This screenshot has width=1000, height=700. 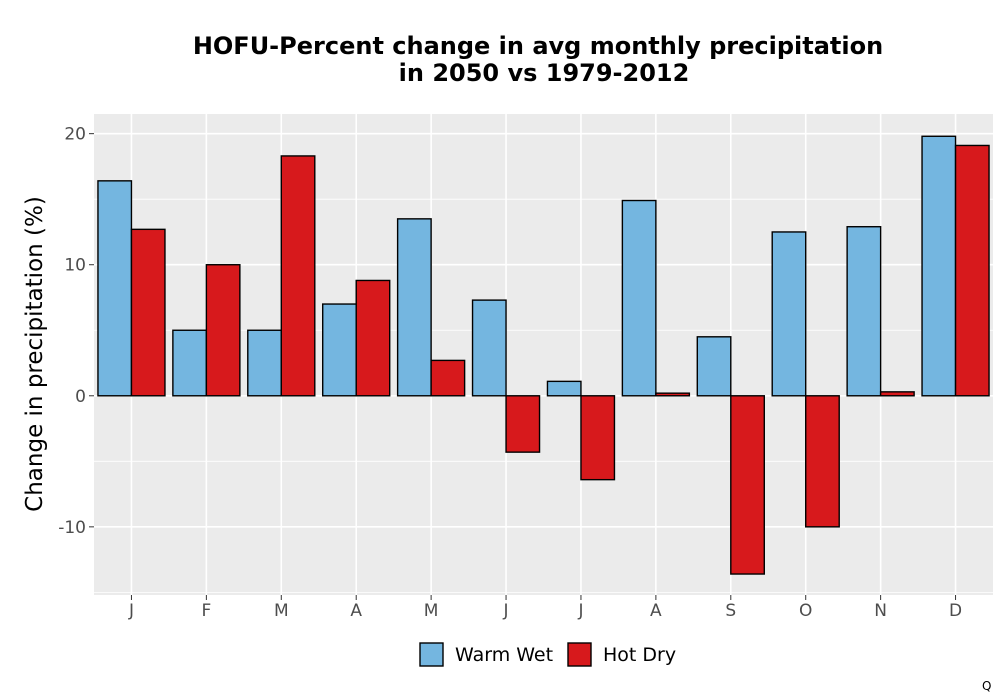 What do you see at coordinates (579, 654) in the screenshot?
I see `legend-key-hot-dry` at bounding box center [579, 654].